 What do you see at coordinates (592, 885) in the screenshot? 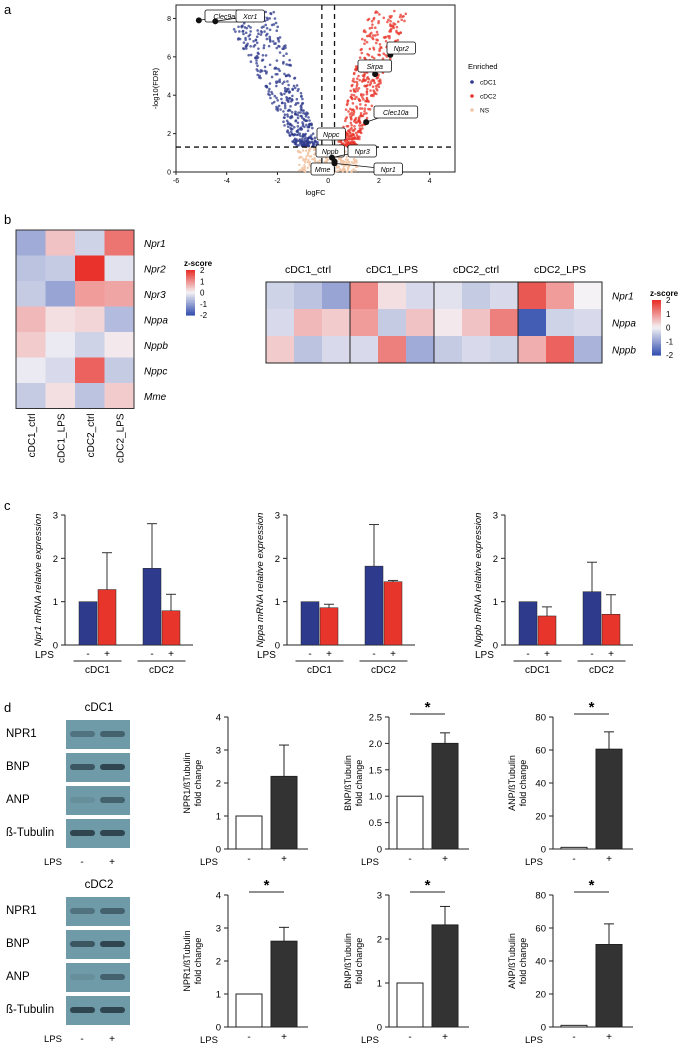
I see `significance-marker: *` at bounding box center [592, 885].